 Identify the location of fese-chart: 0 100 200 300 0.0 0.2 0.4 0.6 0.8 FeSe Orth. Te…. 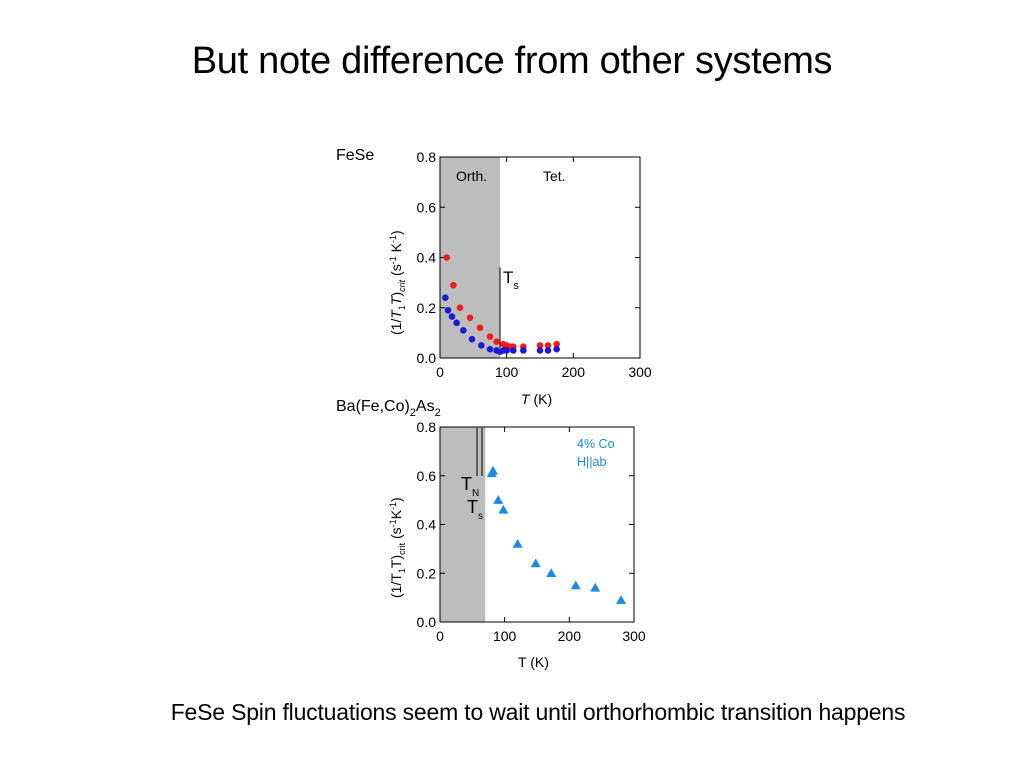
(494, 277).